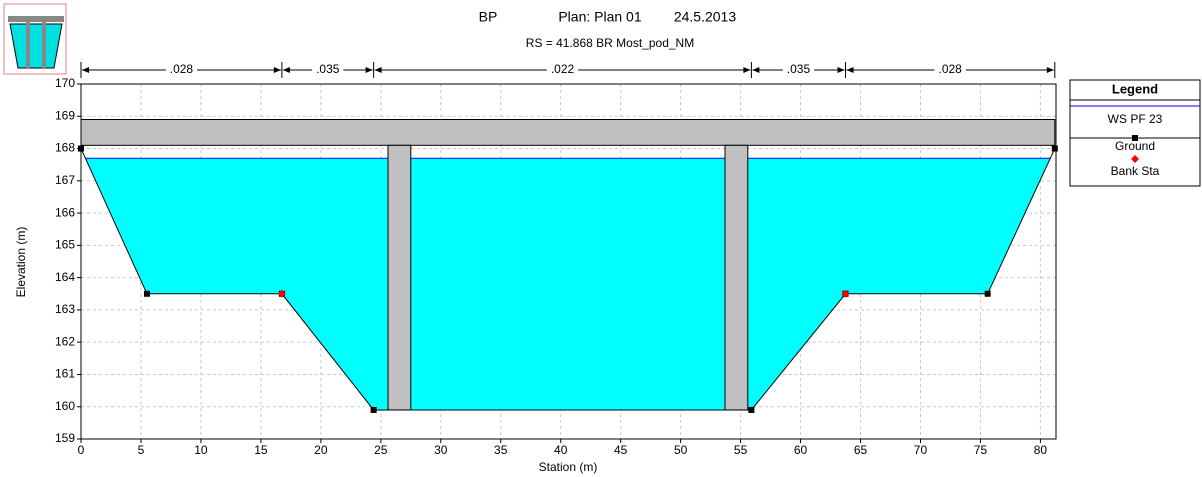 Image resolution: width=1202 pixels, height=477 pixels. What do you see at coordinates (65, 374) in the screenshot?
I see `y-tick-label: 161` at bounding box center [65, 374].